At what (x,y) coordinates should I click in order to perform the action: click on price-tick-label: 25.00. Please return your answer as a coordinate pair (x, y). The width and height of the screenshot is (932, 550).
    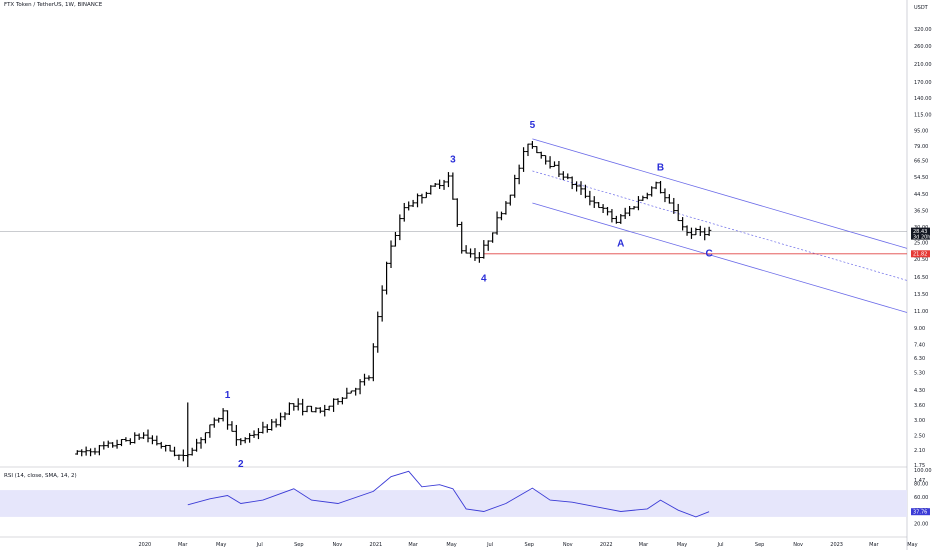
    Looking at the image, I should click on (921, 243).